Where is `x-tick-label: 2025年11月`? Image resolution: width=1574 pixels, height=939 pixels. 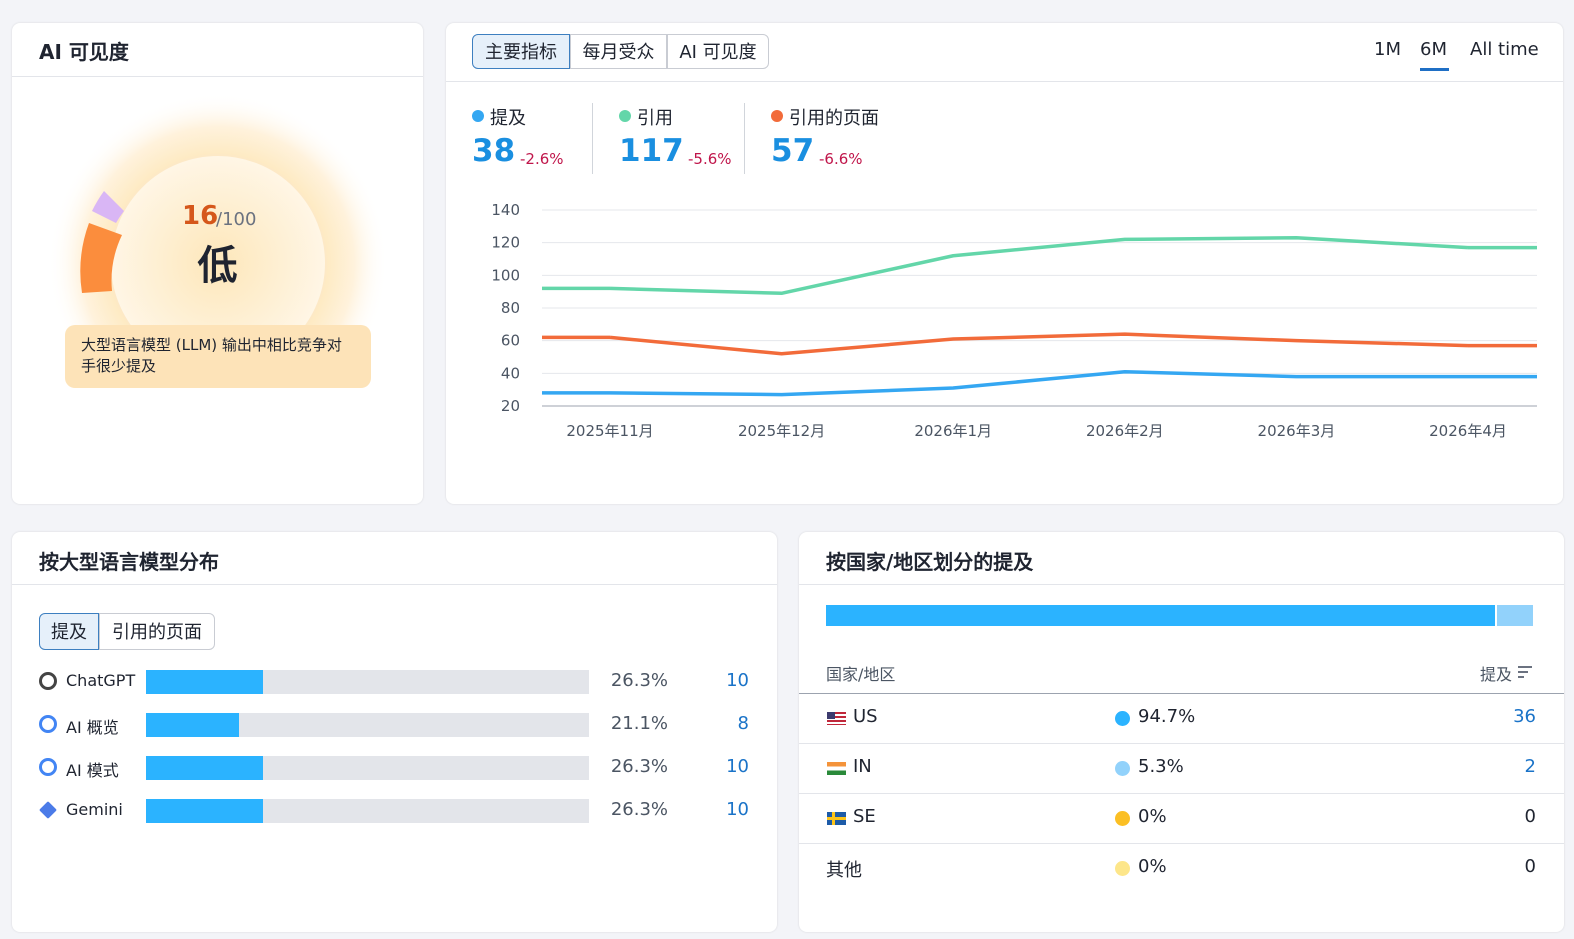
x-tick-label: 2025年11月 is located at coordinates (609, 431).